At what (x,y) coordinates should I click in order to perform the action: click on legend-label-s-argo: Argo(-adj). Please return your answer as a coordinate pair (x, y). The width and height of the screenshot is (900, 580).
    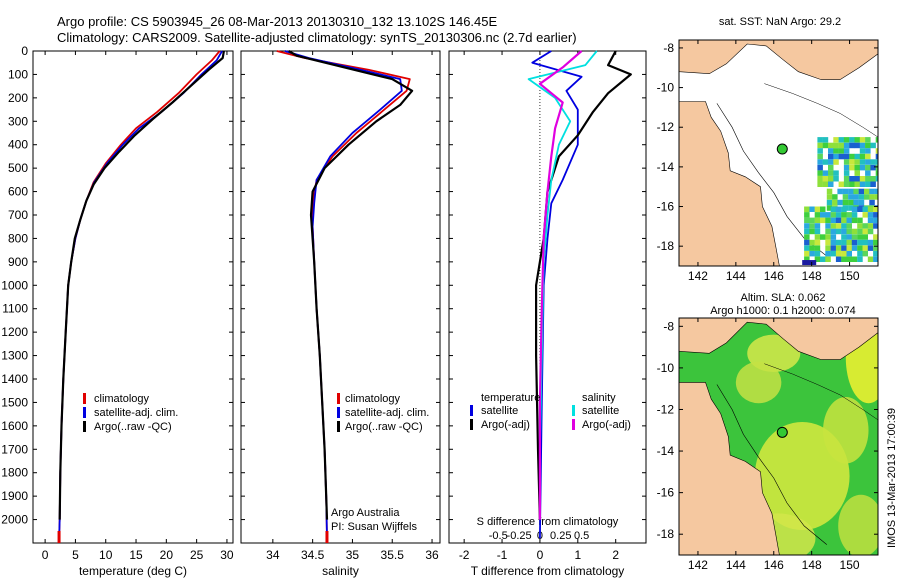
    Looking at the image, I should click on (606, 425).